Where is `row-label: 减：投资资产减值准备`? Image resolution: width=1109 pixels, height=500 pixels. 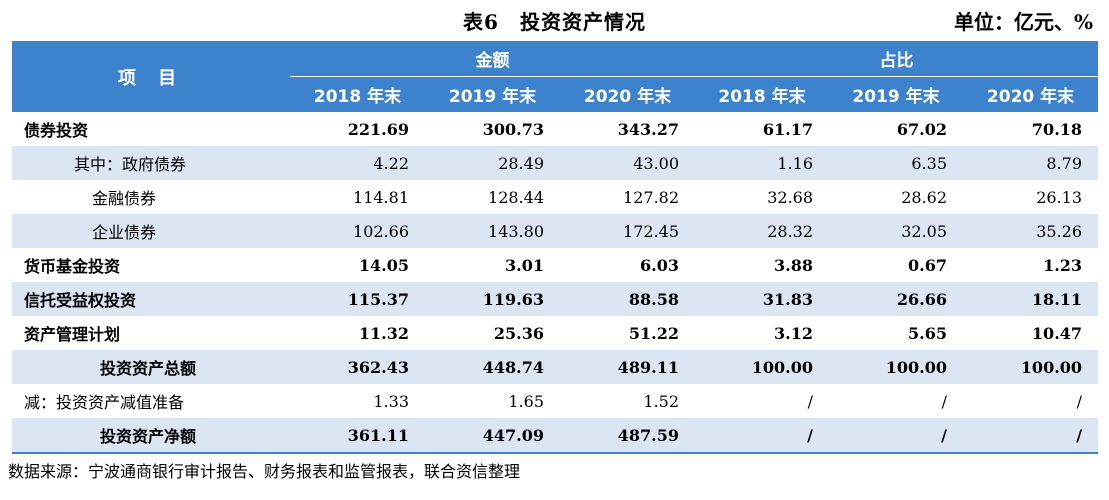 row-label: 减：投资资产减值准备 is located at coordinates (104, 402).